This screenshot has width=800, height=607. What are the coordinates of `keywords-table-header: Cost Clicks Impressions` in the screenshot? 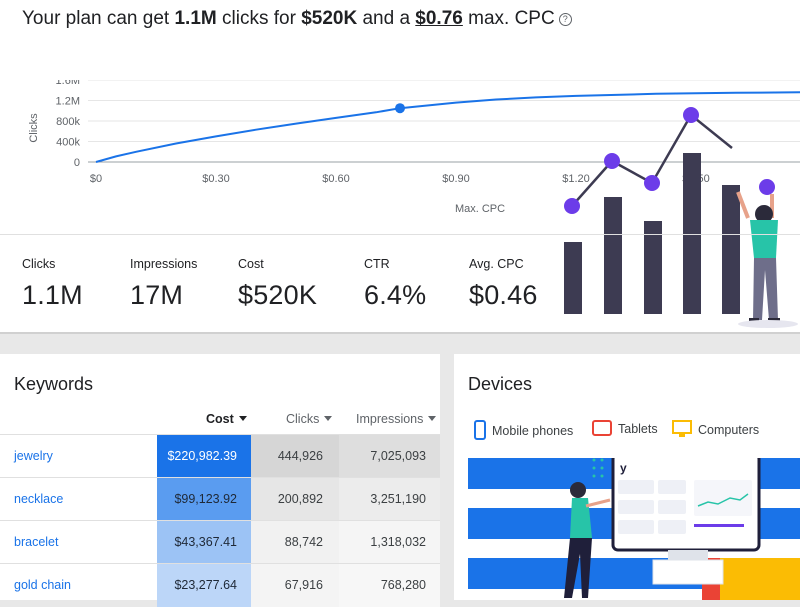 It's located at (220, 419).